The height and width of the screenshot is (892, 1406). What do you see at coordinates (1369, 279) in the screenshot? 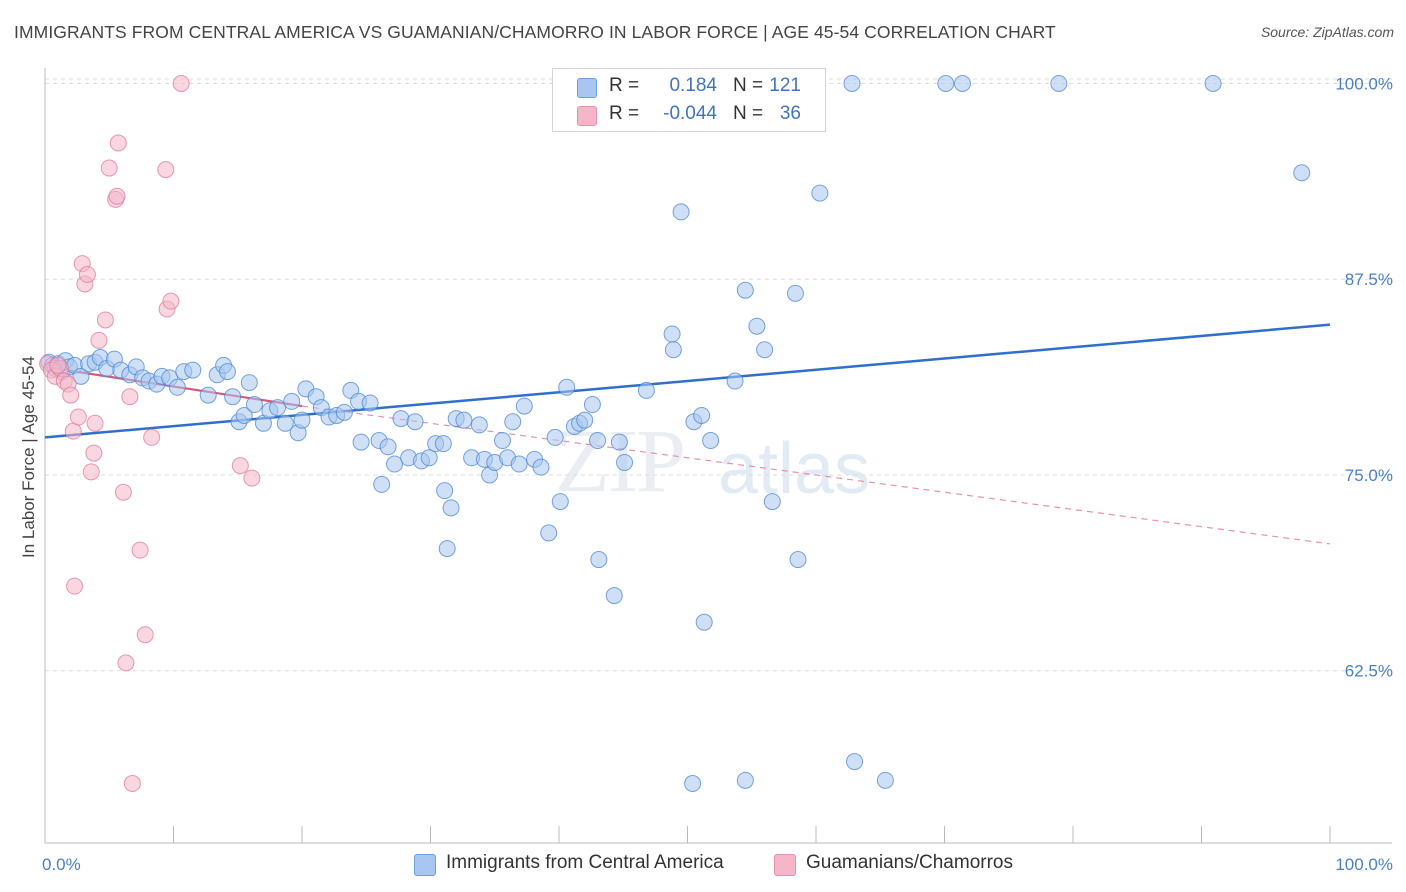
I see `y-tick-label: 87.5%` at bounding box center [1369, 279].